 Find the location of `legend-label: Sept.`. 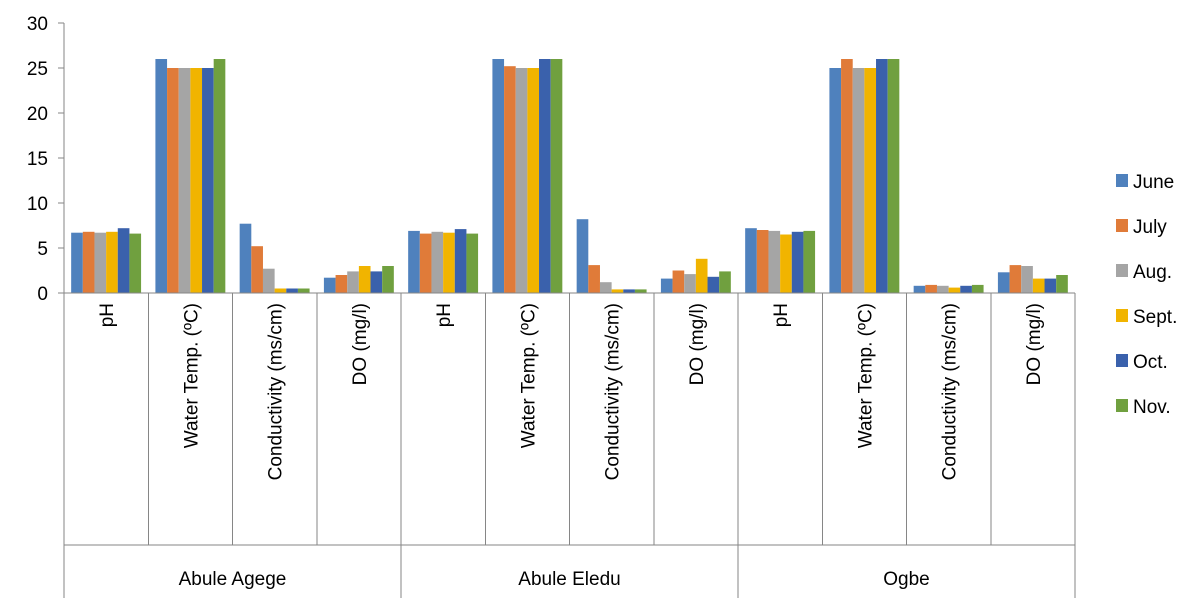

legend-label: Sept. is located at coordinates (1155, 317).